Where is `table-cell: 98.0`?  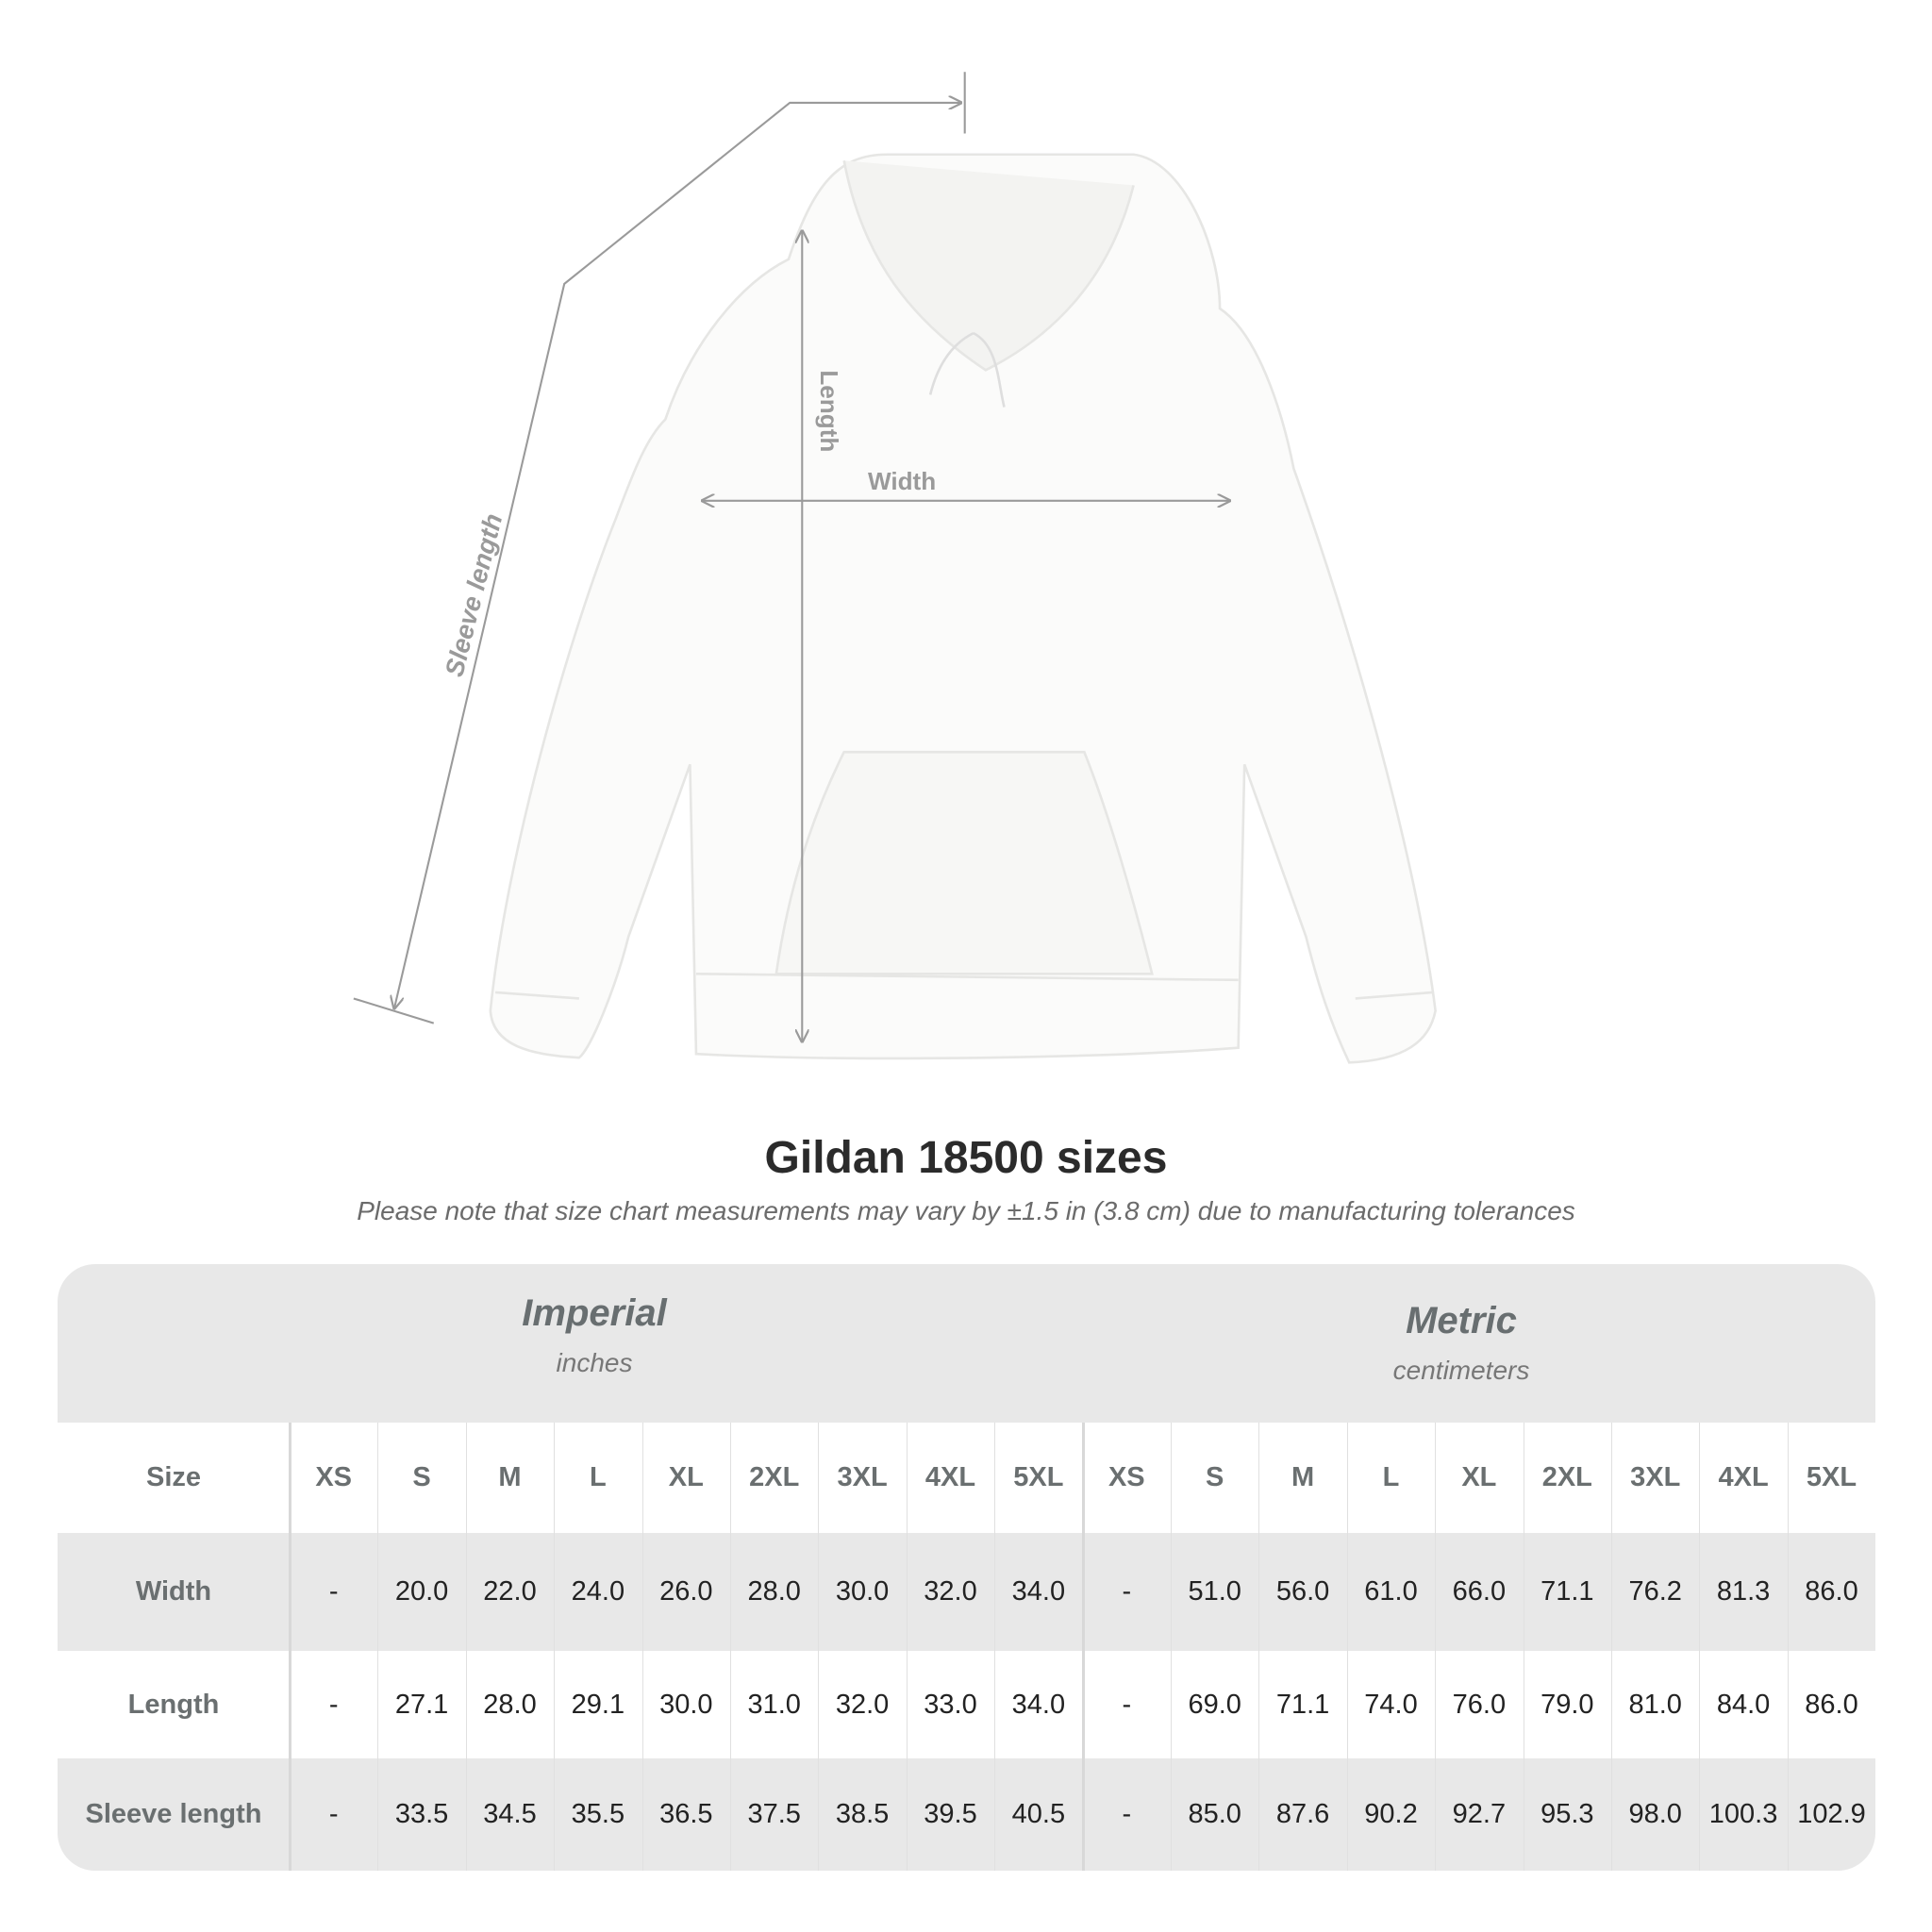
table-cell: 98.0 is located at coordinates (1655, 1814).